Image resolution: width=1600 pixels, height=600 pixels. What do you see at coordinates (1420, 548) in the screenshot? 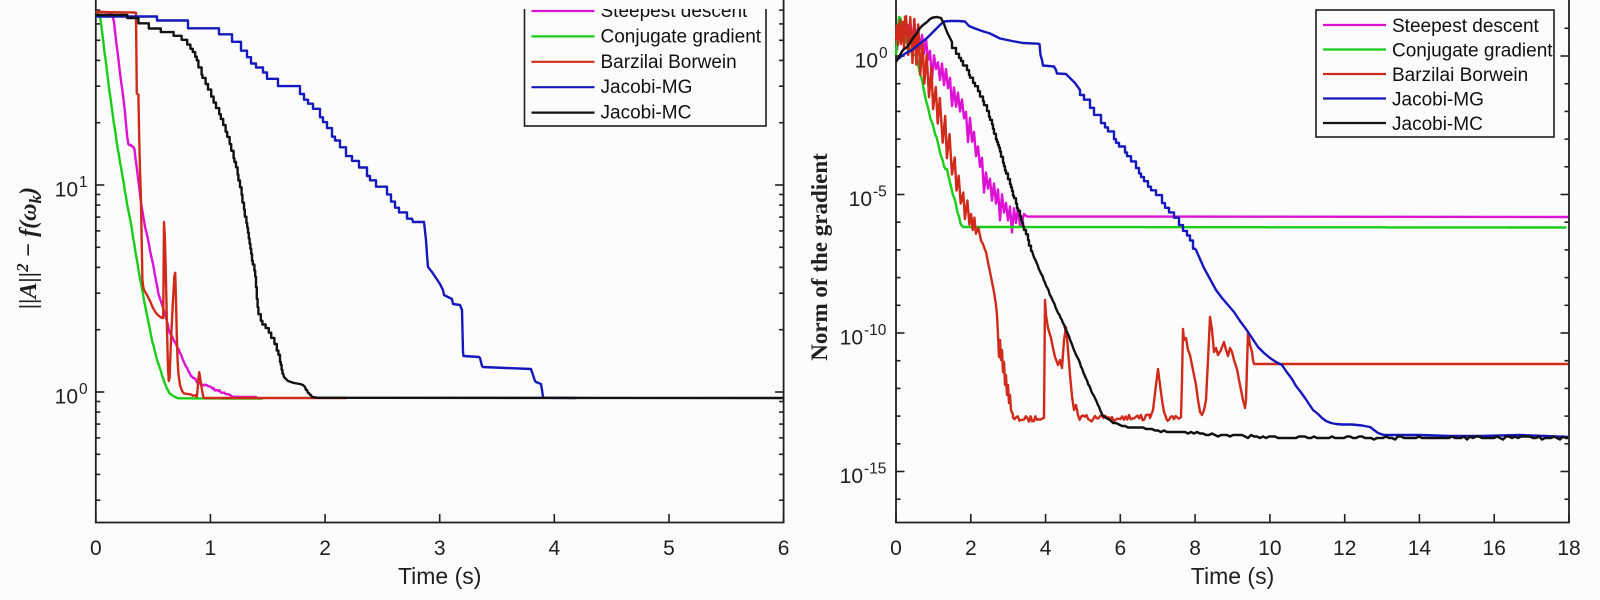
I see `svg-text: 14` at bounding box center [1420, 548].